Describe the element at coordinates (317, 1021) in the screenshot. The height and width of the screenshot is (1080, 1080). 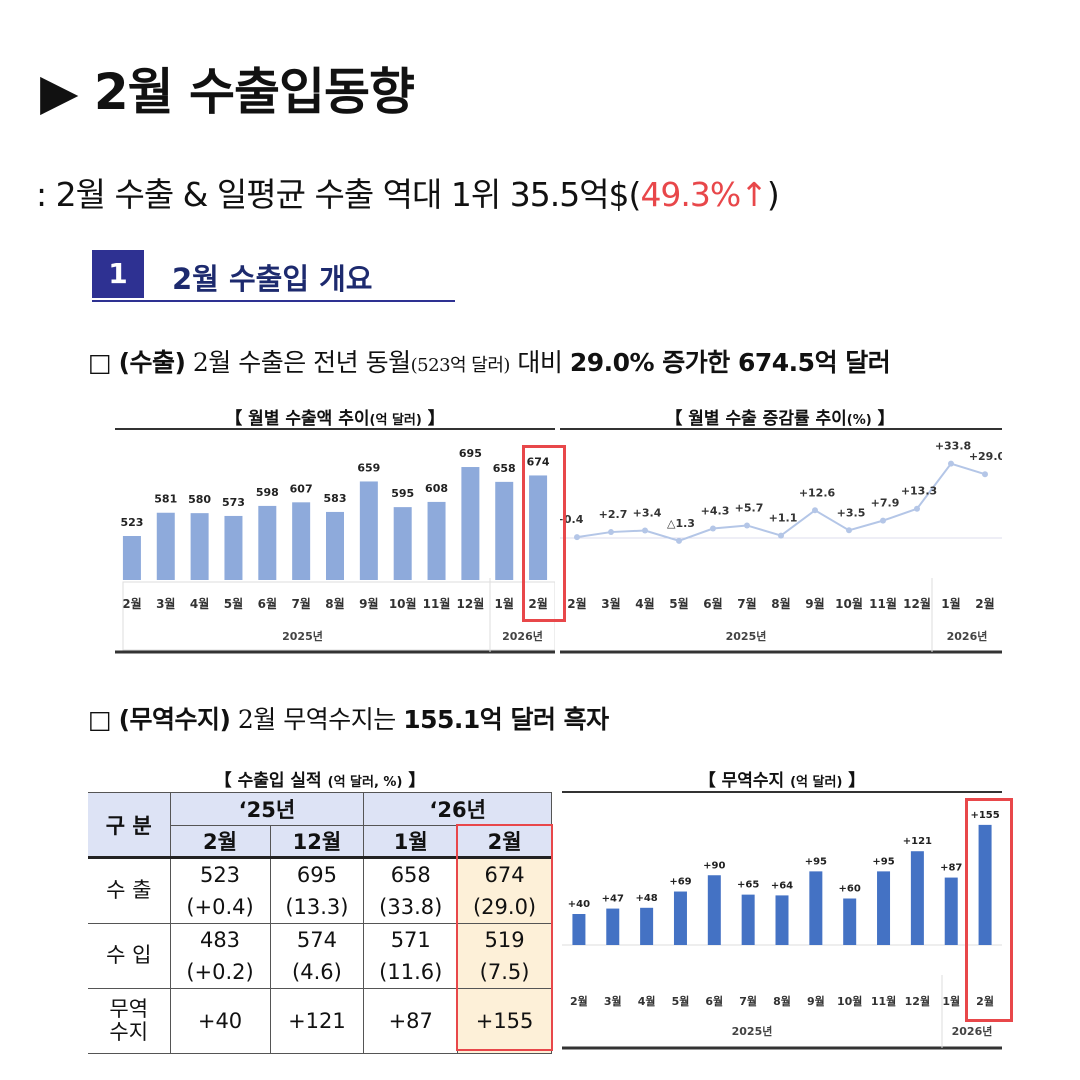
I see `table-cell: +121` at that location.